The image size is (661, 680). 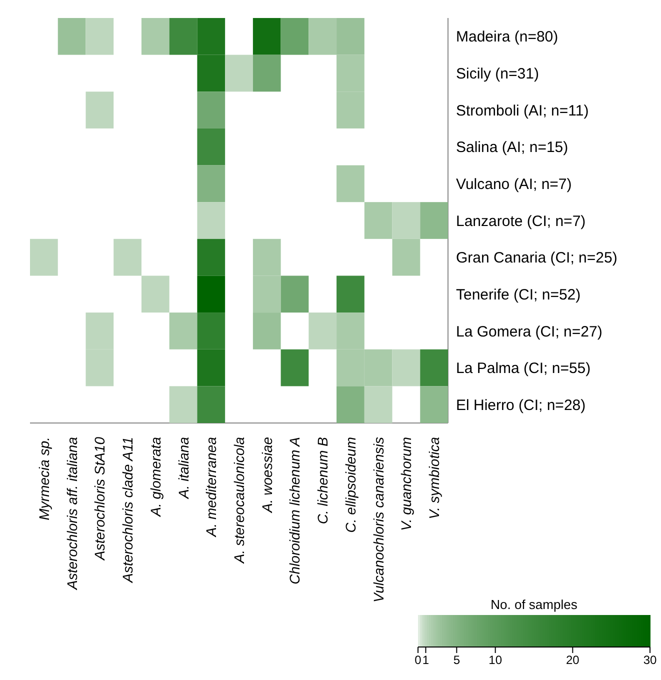 What do you see at coordinates (100, 498) in the screenshot?
I see `x-tick-label: Asterochloris StA10` at bounding box center [100, 498].